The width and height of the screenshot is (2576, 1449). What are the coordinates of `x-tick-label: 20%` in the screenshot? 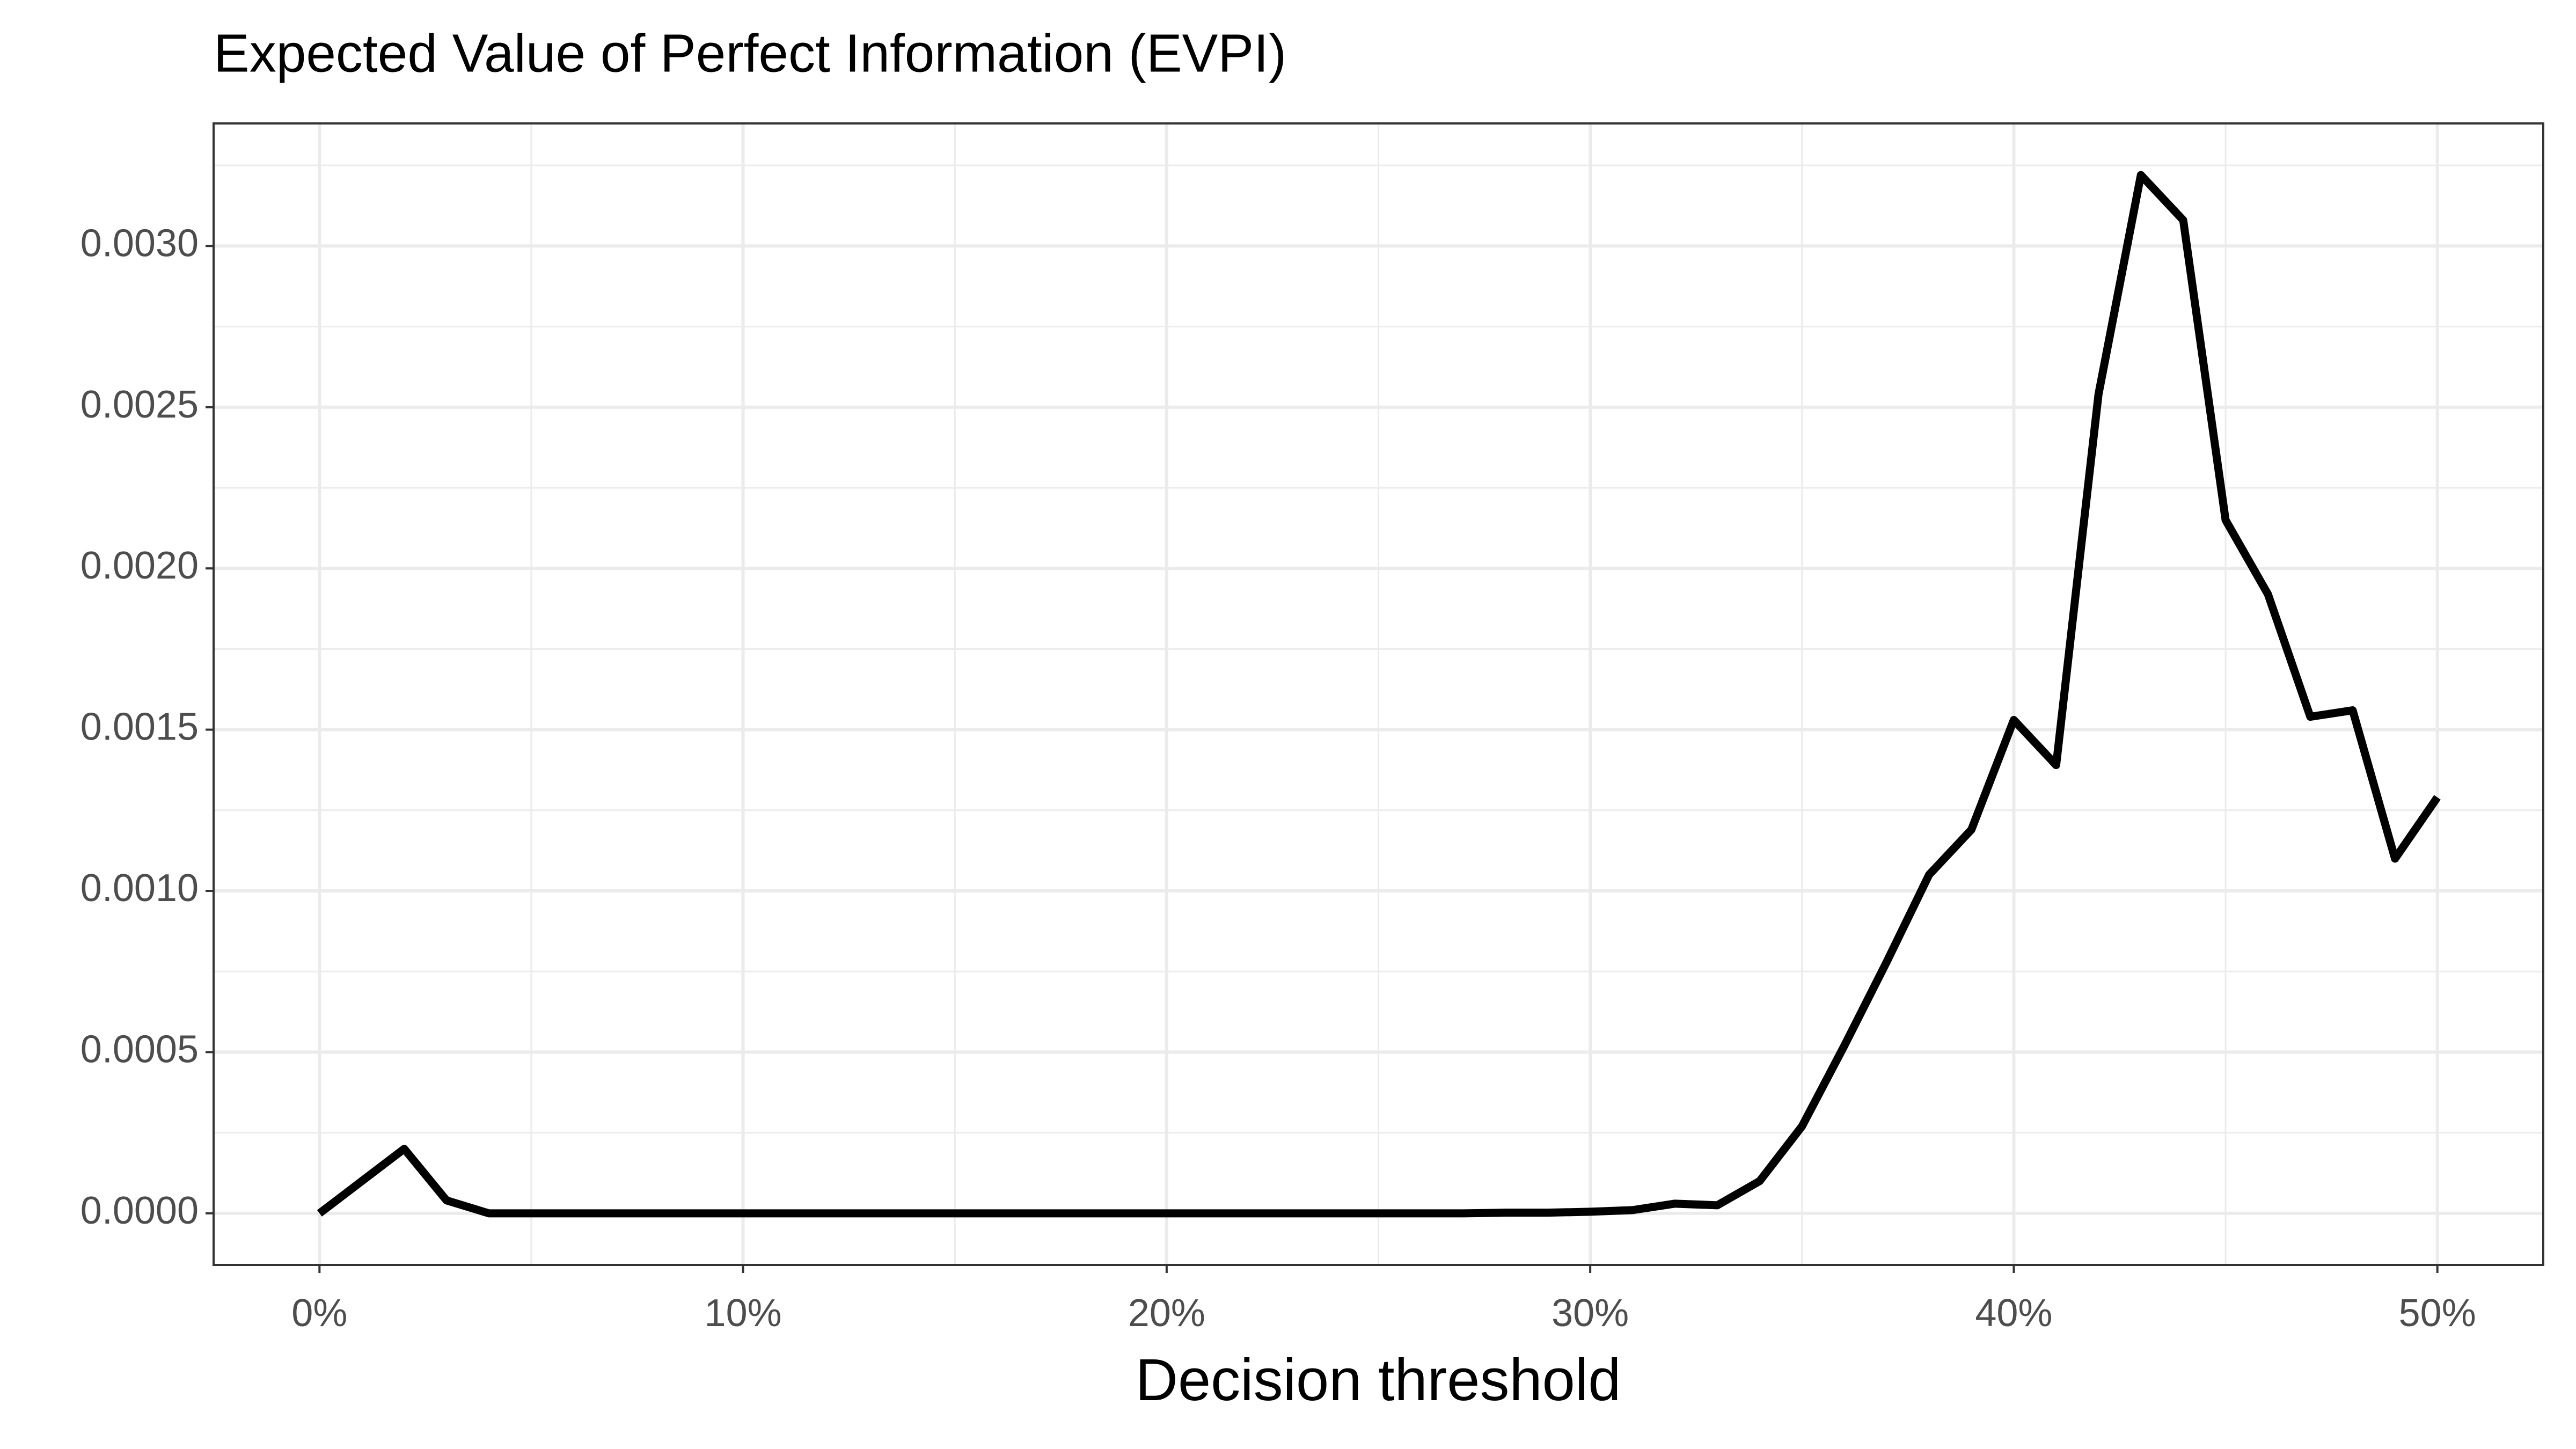 It's located at (1166, 1313).